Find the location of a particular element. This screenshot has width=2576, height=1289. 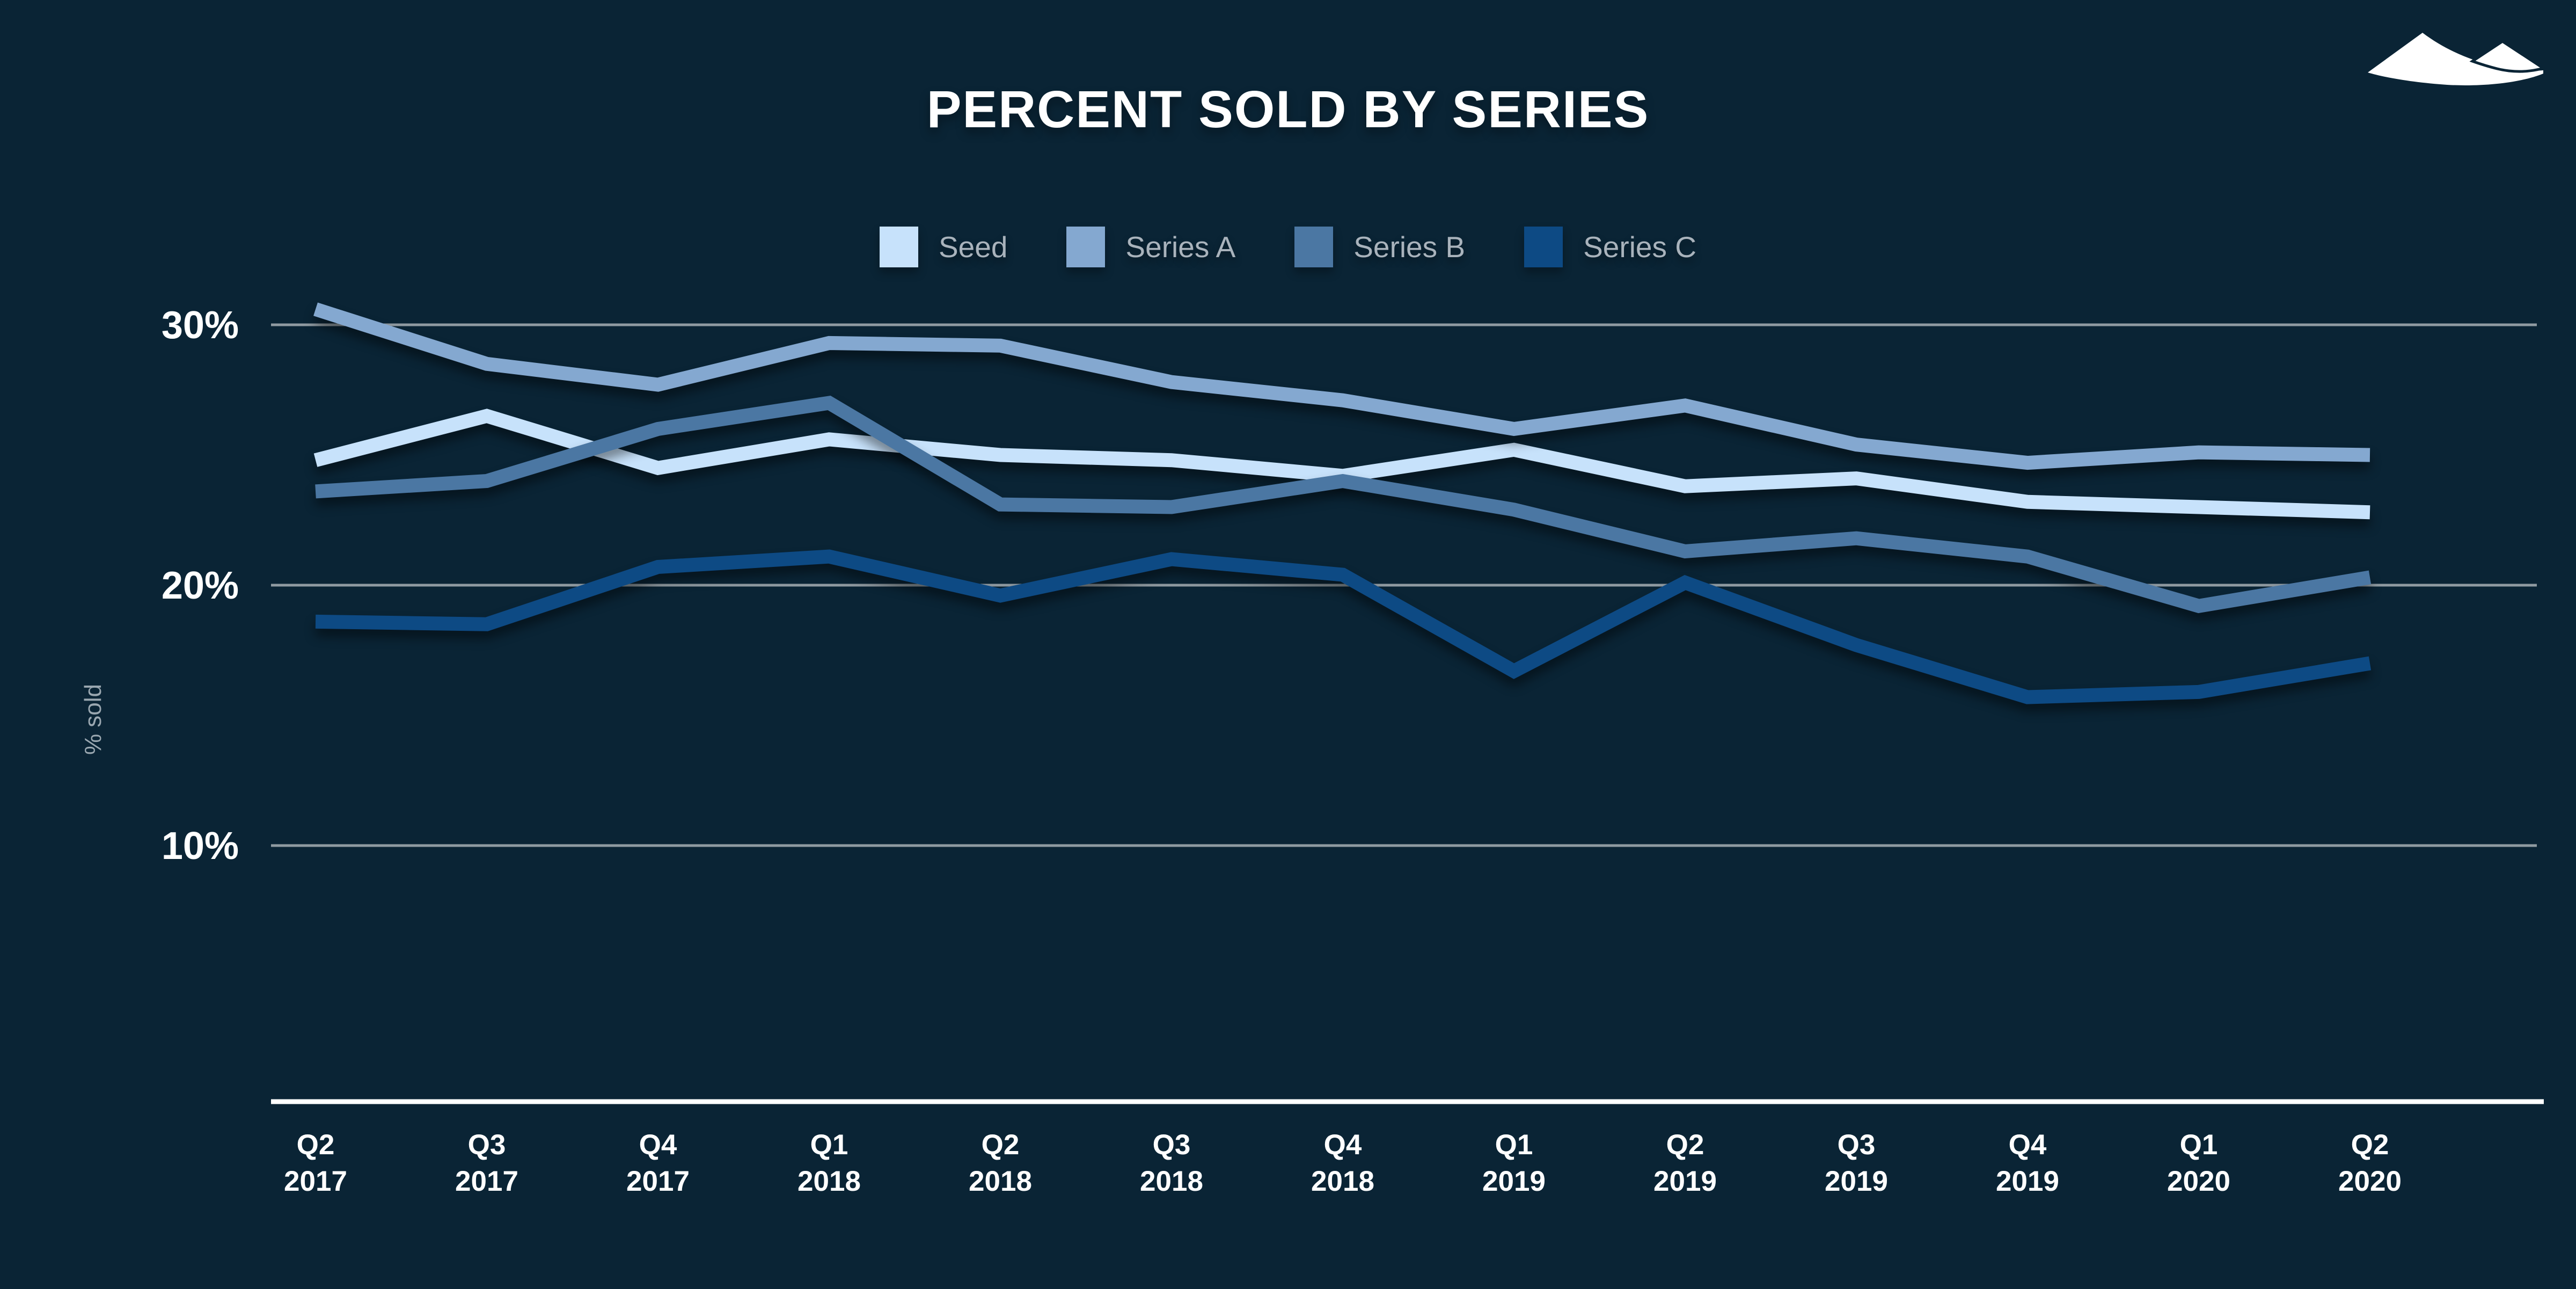

legend-item-series-b: Series B is located at coordinates (1379, 247).